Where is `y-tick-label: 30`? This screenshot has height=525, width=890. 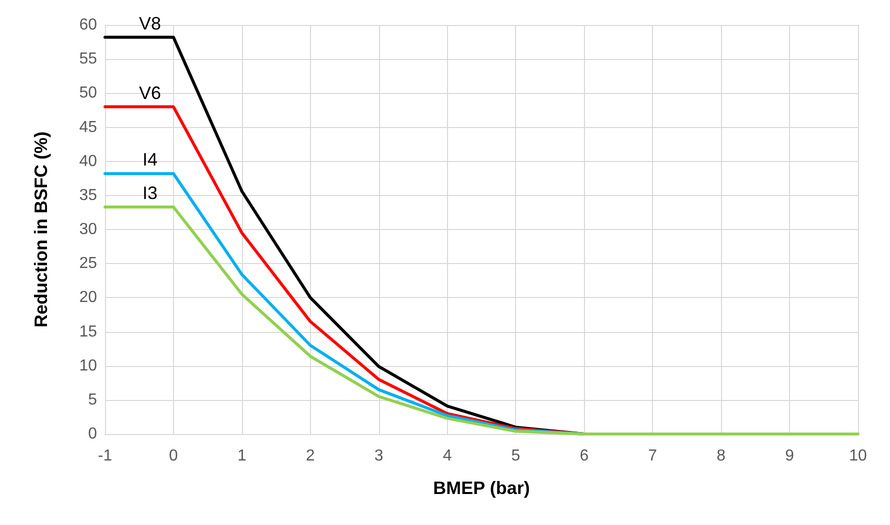
y-tick-label: 30 is located at coordinates (88, 229).